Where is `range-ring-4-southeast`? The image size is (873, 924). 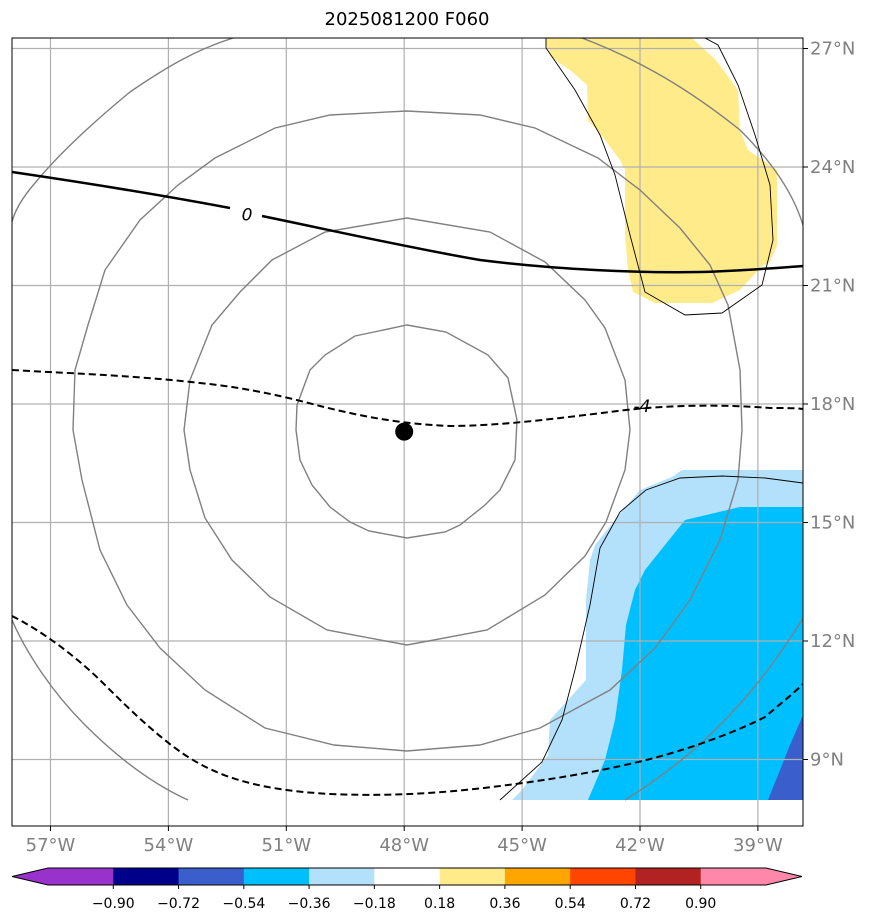
range-ring-4-southeast is located at coordinates (713, 709).